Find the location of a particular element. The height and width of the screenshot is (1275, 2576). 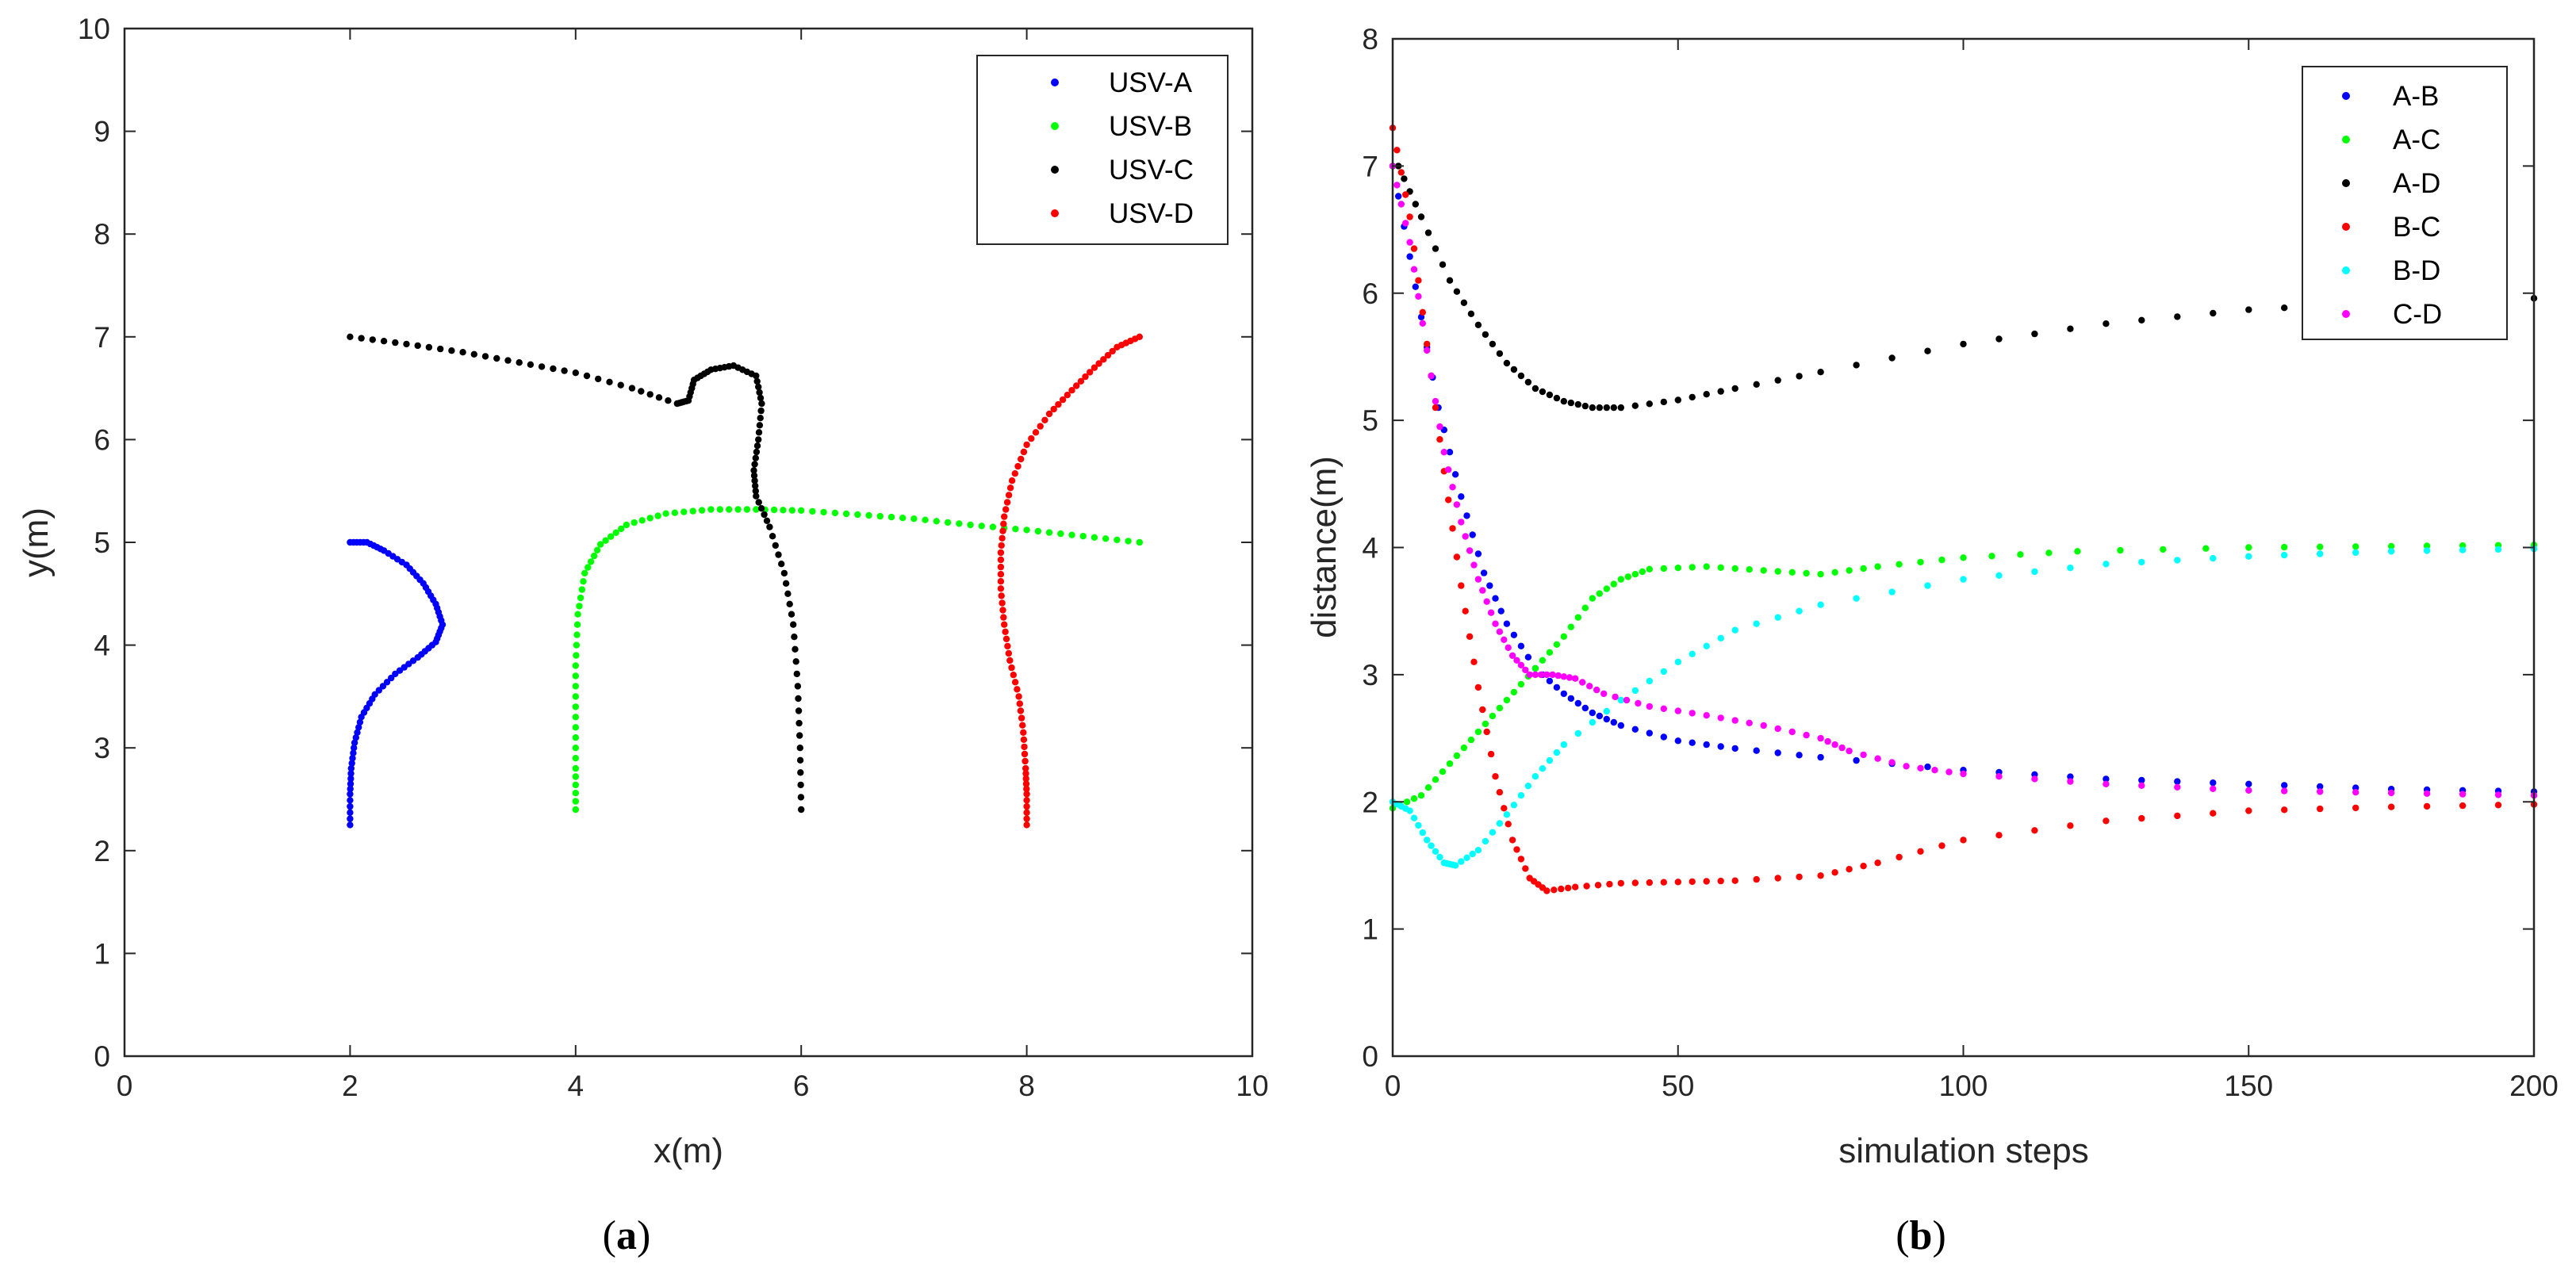

y-tick-label: 0 is located at coordinates (102, 1056).